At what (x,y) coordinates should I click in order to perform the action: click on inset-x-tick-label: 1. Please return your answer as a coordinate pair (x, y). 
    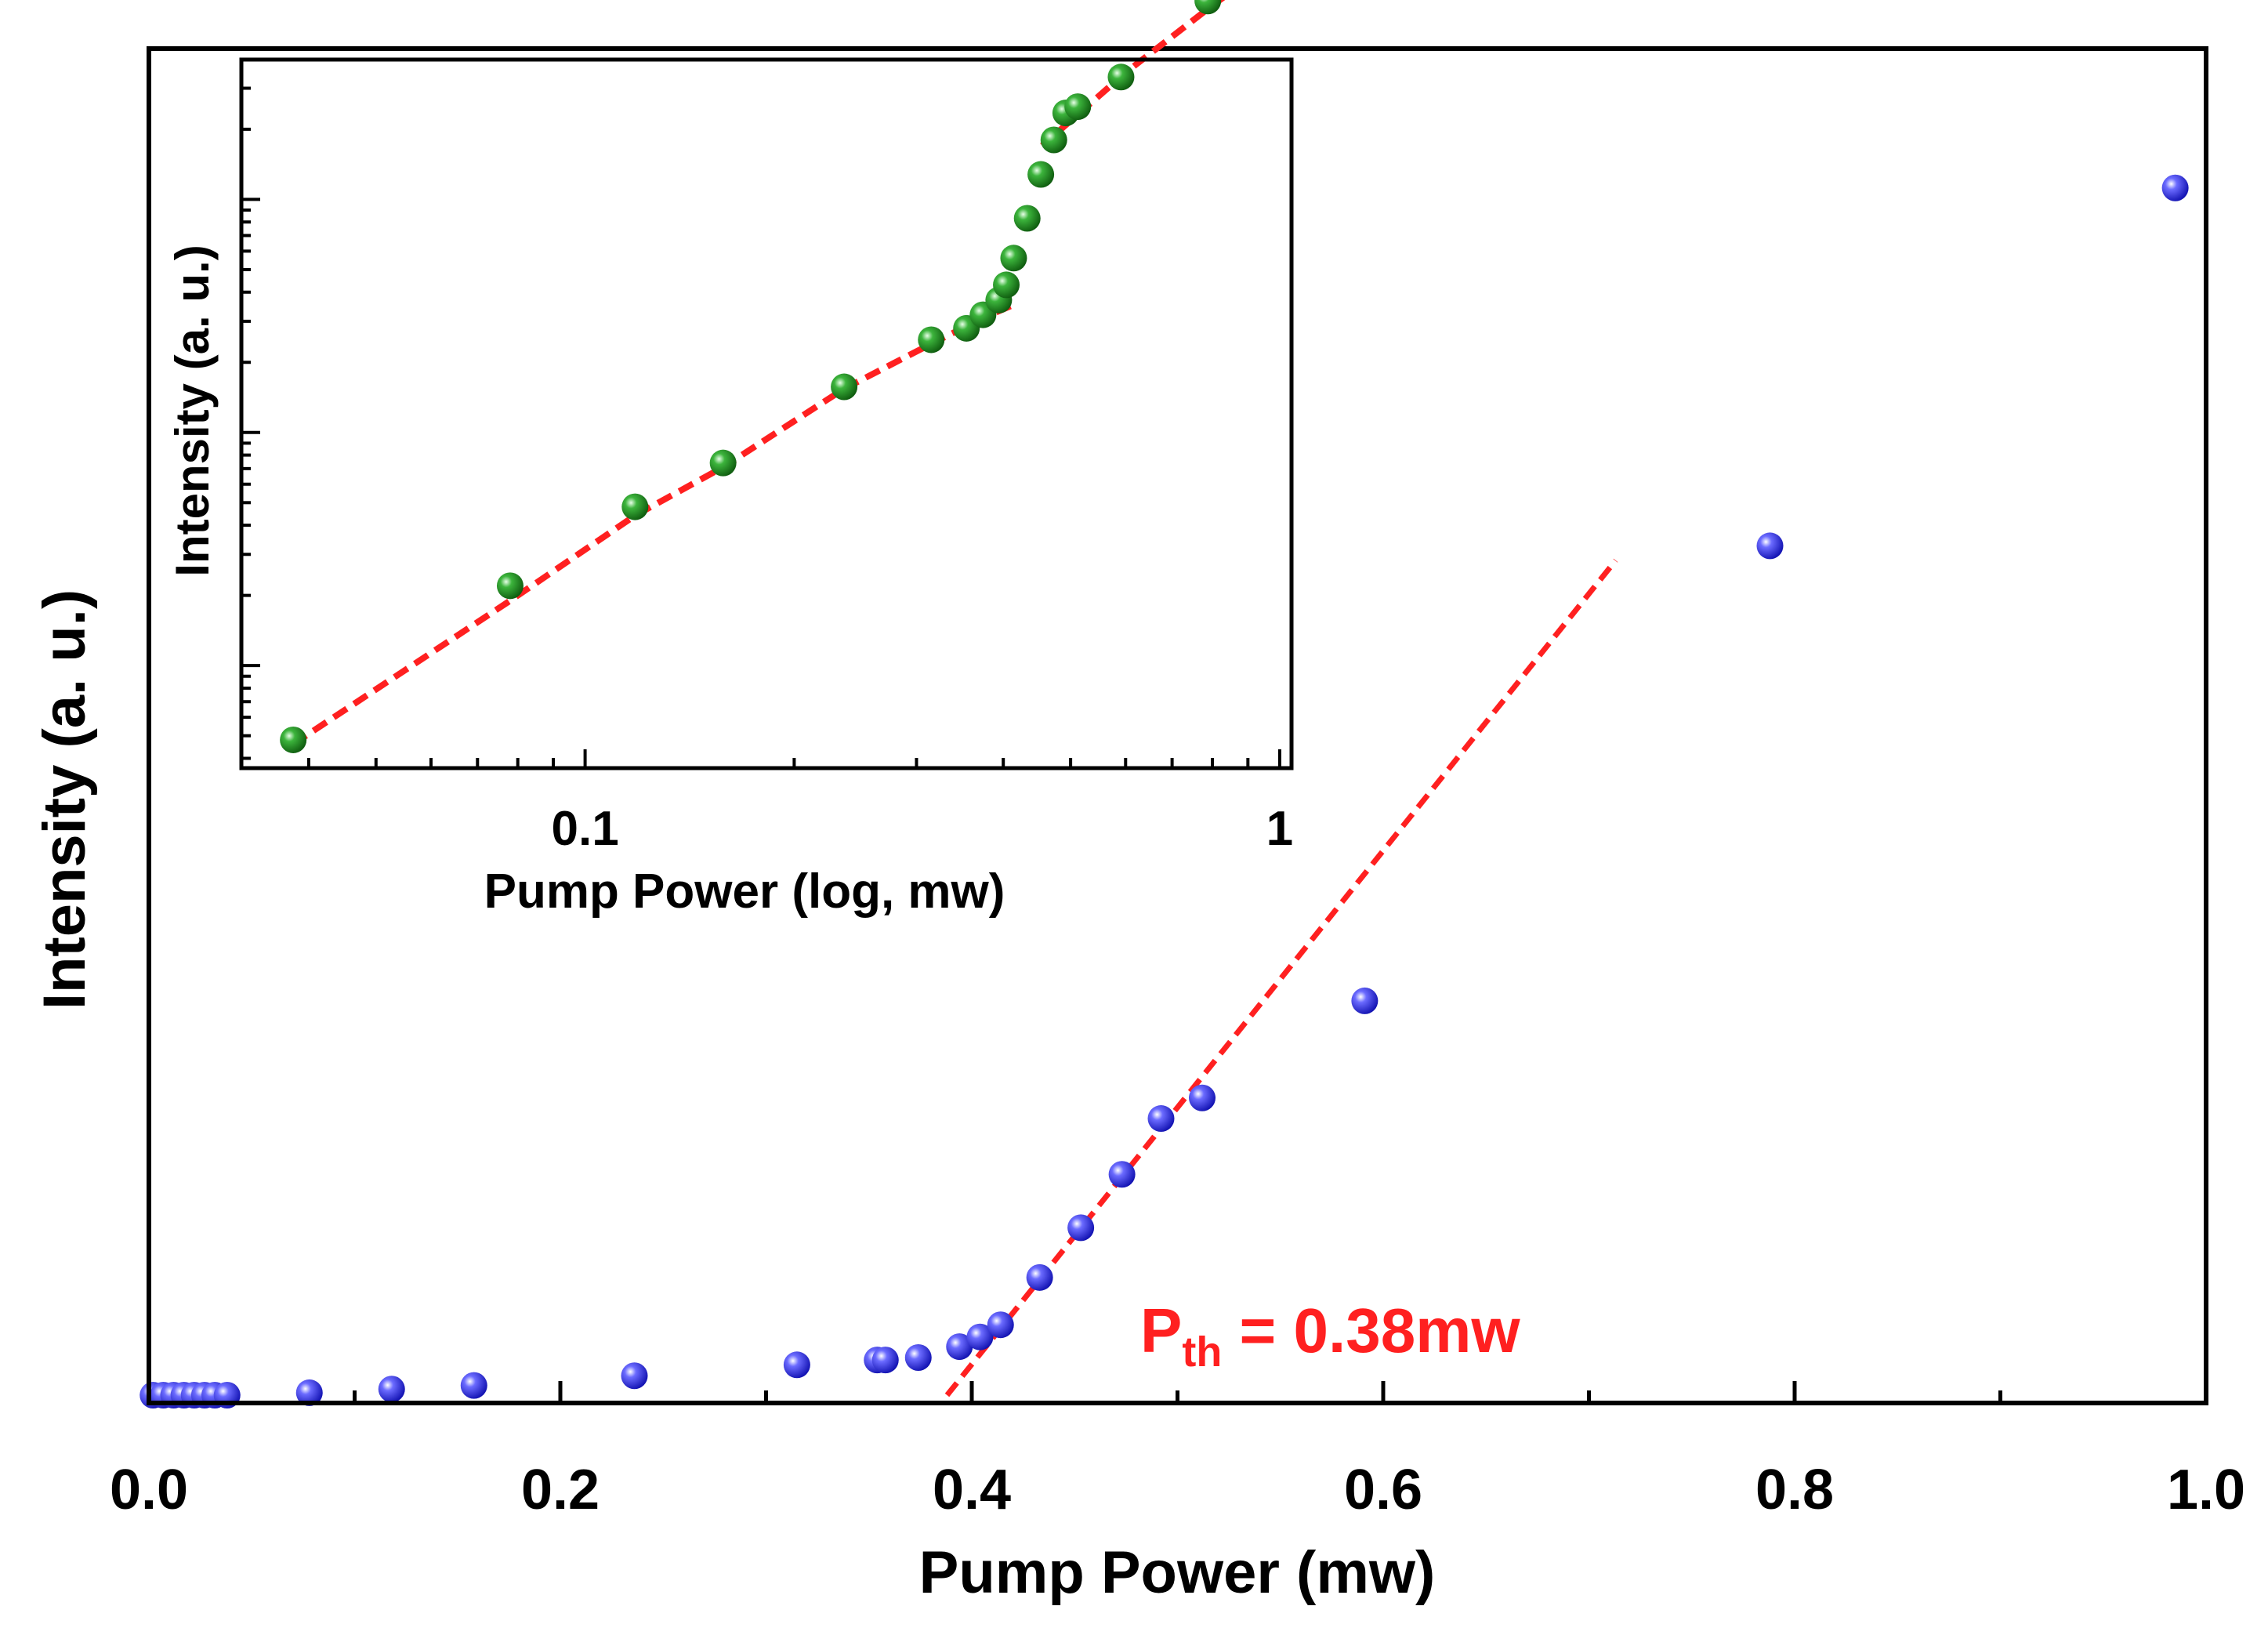
    Looking at the image, I should click on (1279, 829).